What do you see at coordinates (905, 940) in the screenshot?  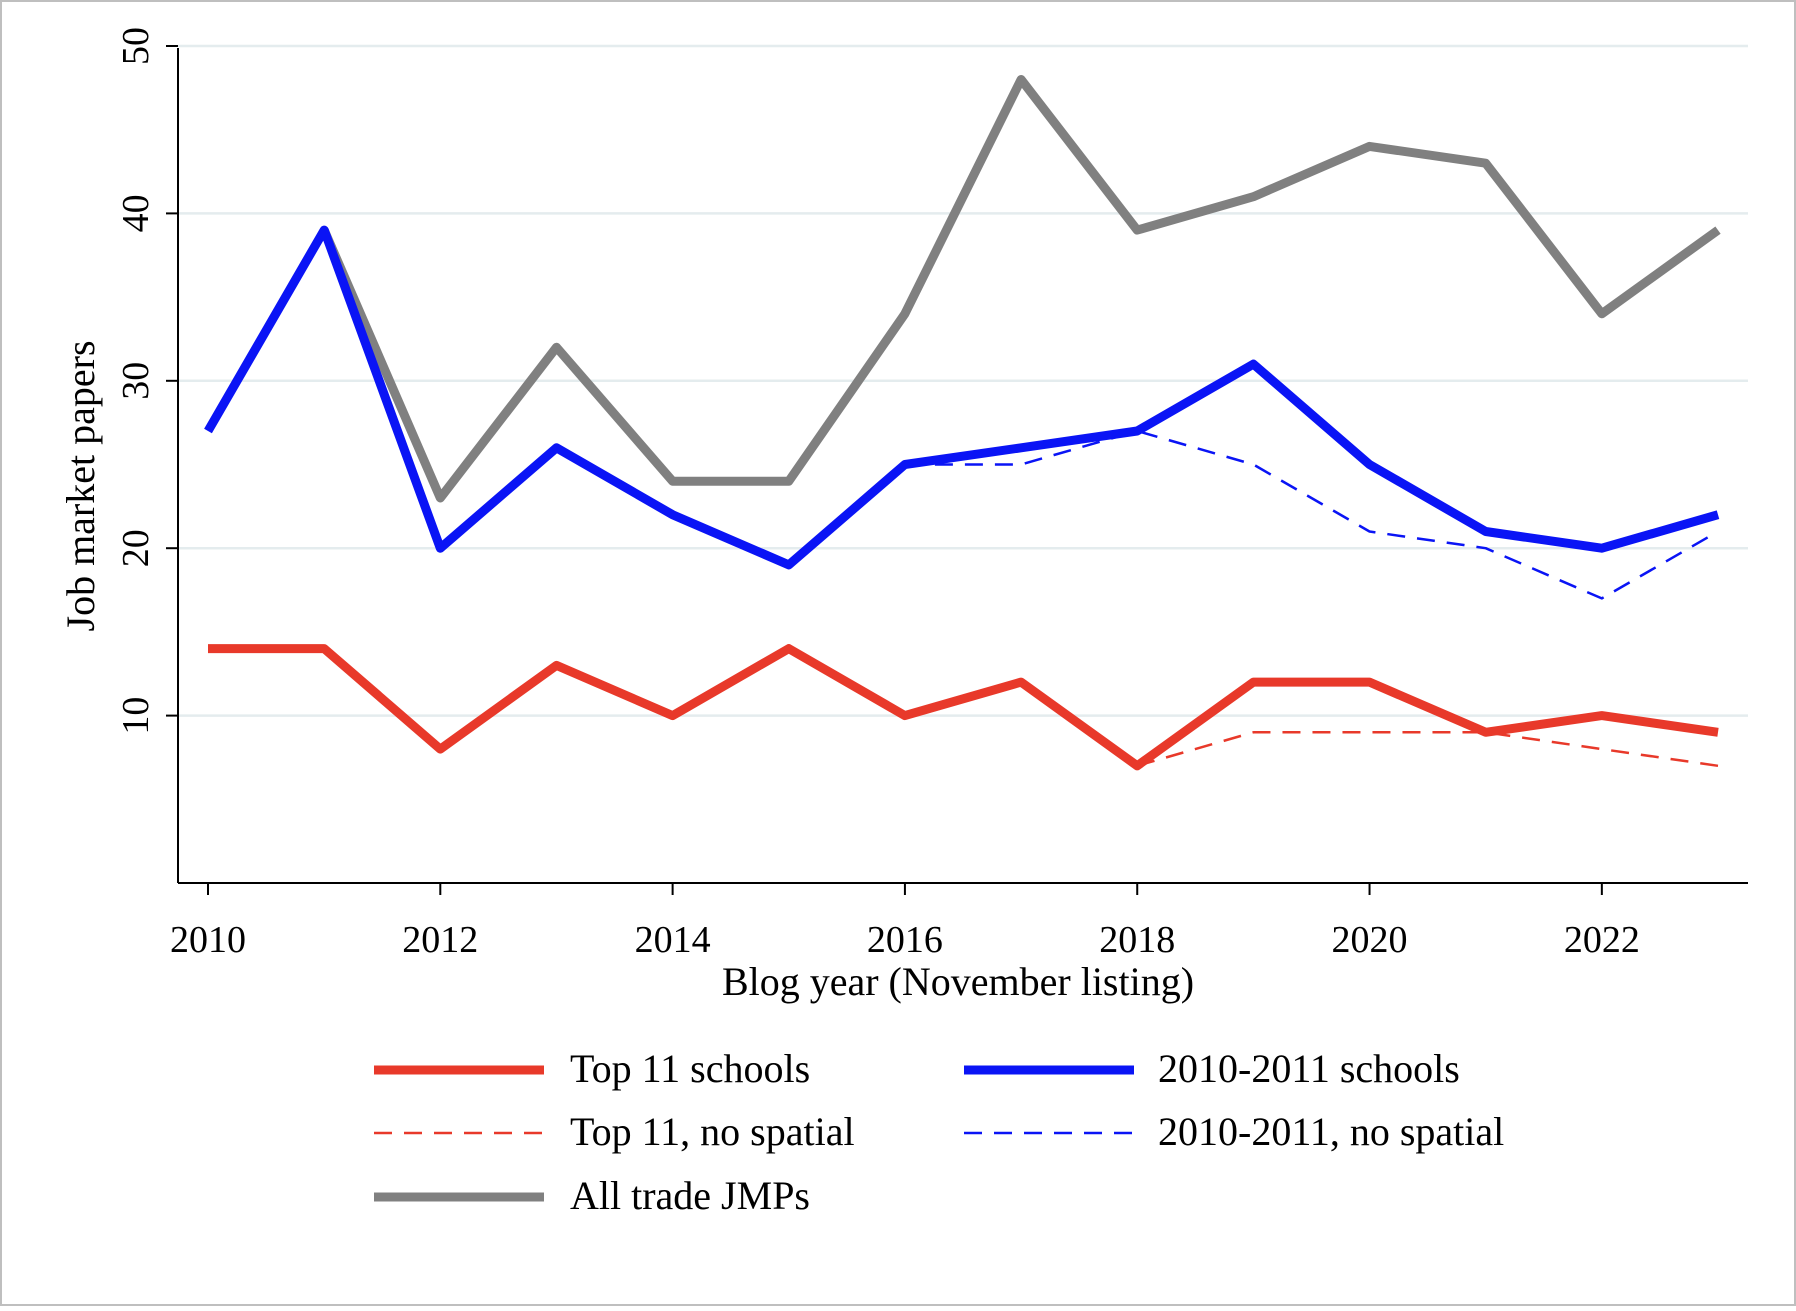 I see `x-tick-label-2016: 2016` at bounding box center [905, 940].